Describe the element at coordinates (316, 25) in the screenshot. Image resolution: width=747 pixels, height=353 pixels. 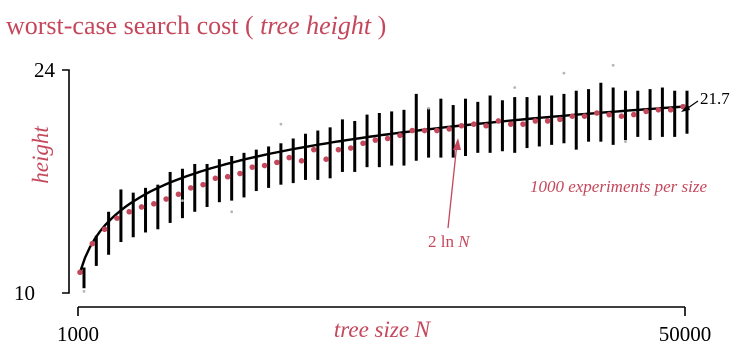
I see `chart-subtitle: tree height` at that location.